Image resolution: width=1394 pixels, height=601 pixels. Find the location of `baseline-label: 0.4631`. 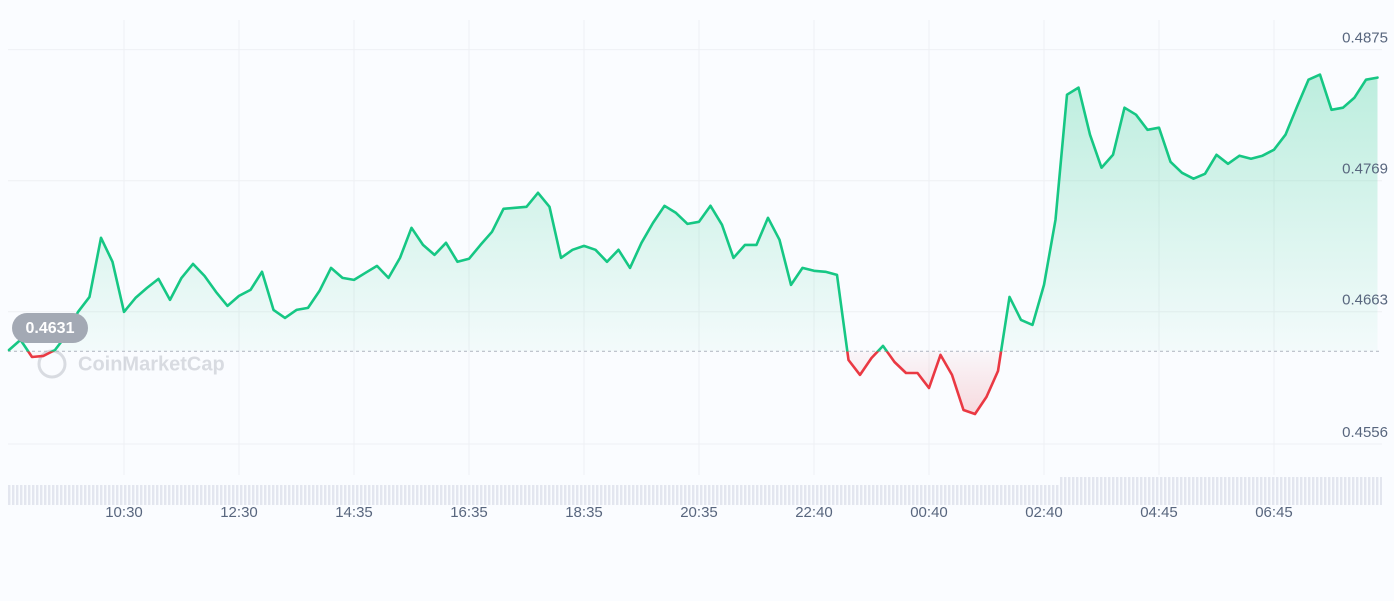

baseline-label: 0.4631 is located at coordinates (50, 328).